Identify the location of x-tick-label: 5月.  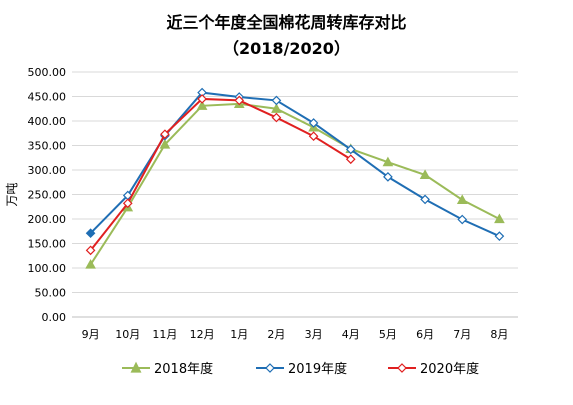
(388, 334).